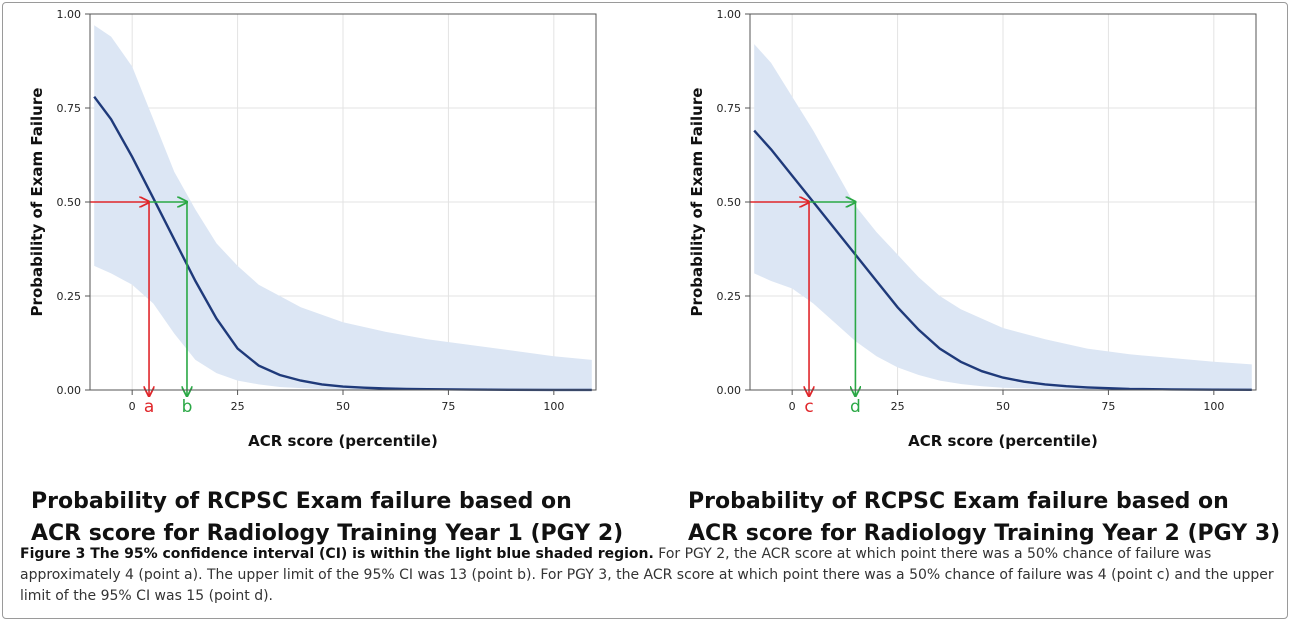 The height and width of the screenshot is (623, 1292). What do you see at coordinates (855, 407) in the screenshot?
I see `annotation-label-d: d` at bounding box center [855, 407].